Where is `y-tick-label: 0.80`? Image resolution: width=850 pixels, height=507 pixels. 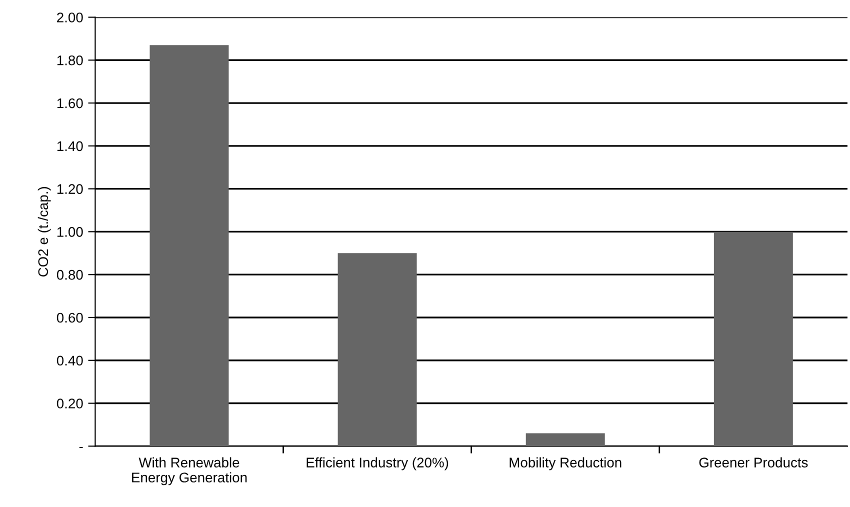
y-tick-label: 0.80 is located at coordinates (69, 275).